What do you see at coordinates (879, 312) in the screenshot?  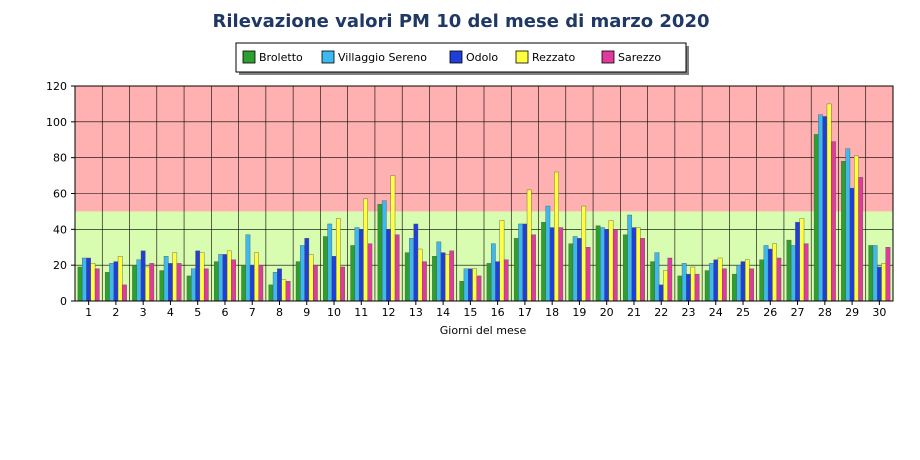 I see `x-tick-label: 30` at bounding box center [879, 312].